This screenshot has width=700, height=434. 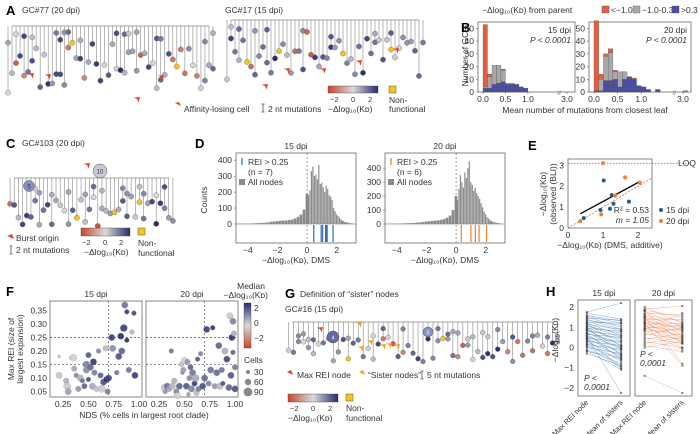 I want to click on nonfunctional-swatch, so click(x=141, y=231).